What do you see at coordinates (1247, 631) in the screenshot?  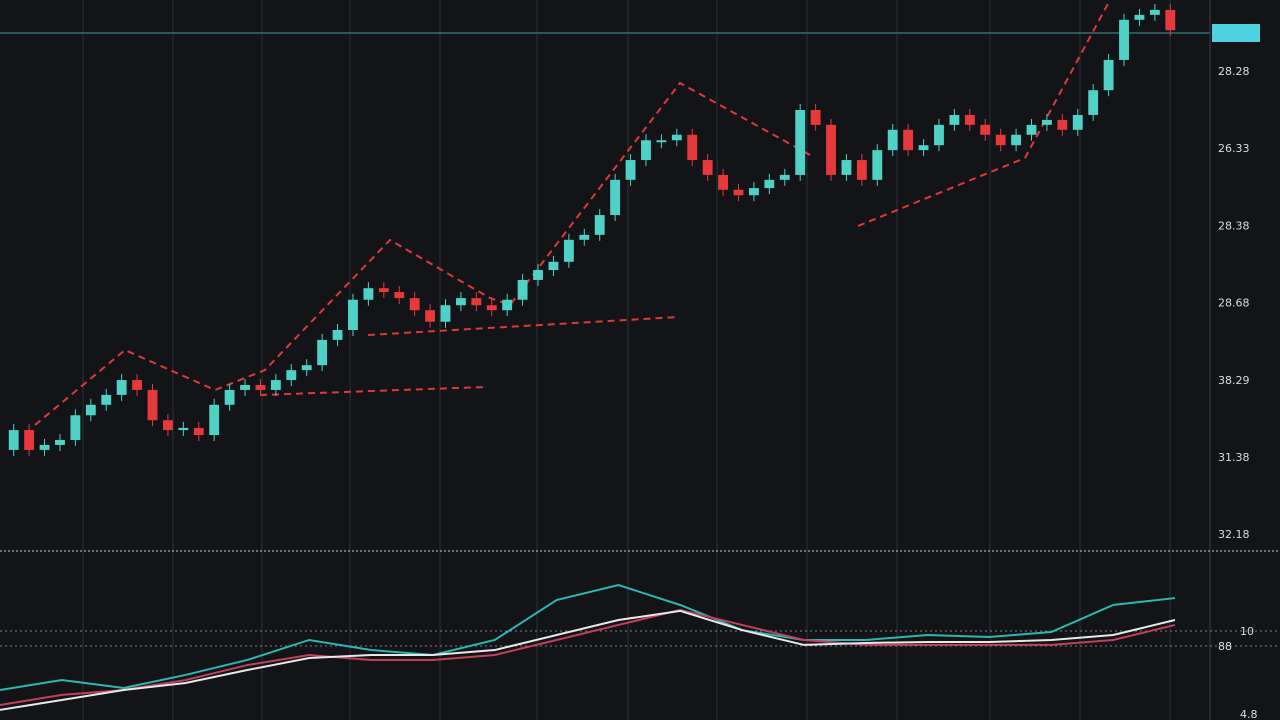 I see `indicator-axis-label: 10` at bounding box center [1247, 631].